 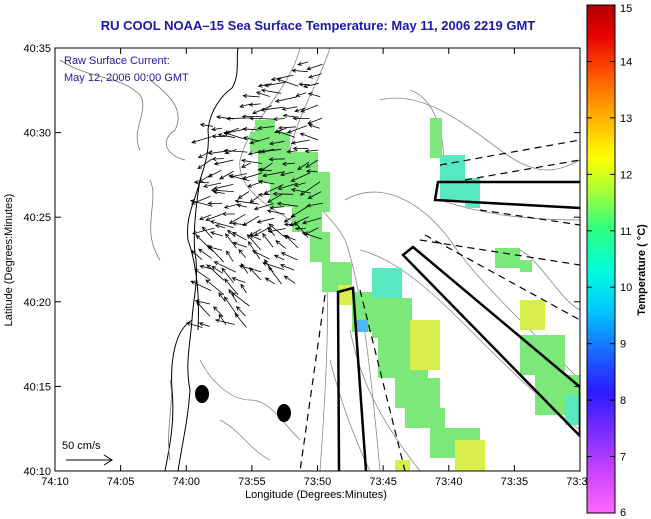 What do you see at coordinates (9, 260) in the screenshot?
I see `y-axis-label: Latitude (Degrees:Minutes)` at bounding box center [9, 260].